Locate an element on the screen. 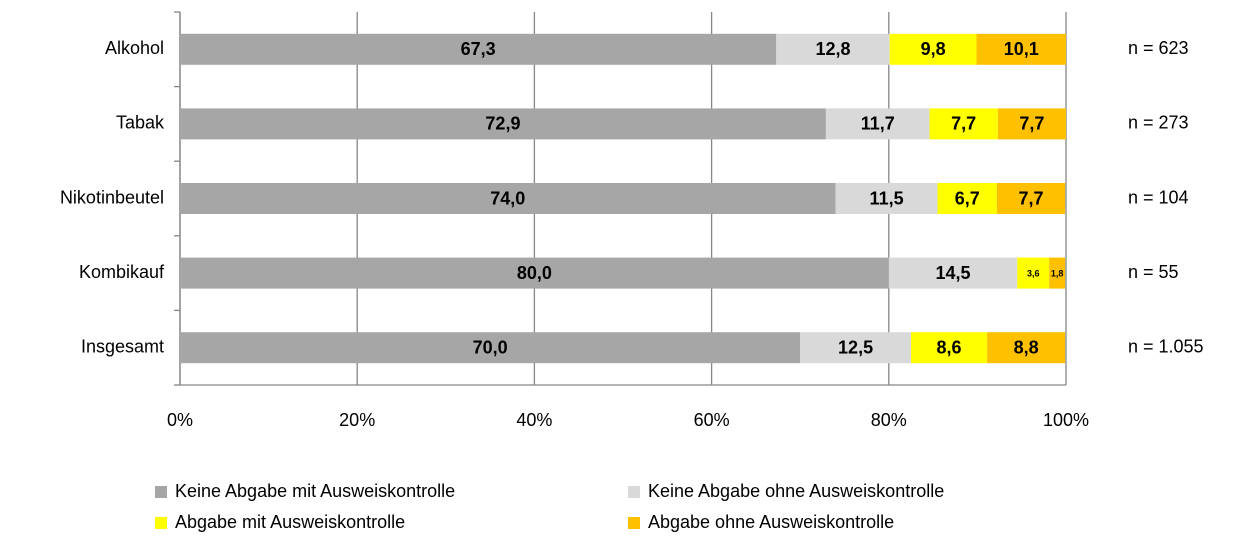  x-tick-label: 60% is located at coordinates (712, 420).